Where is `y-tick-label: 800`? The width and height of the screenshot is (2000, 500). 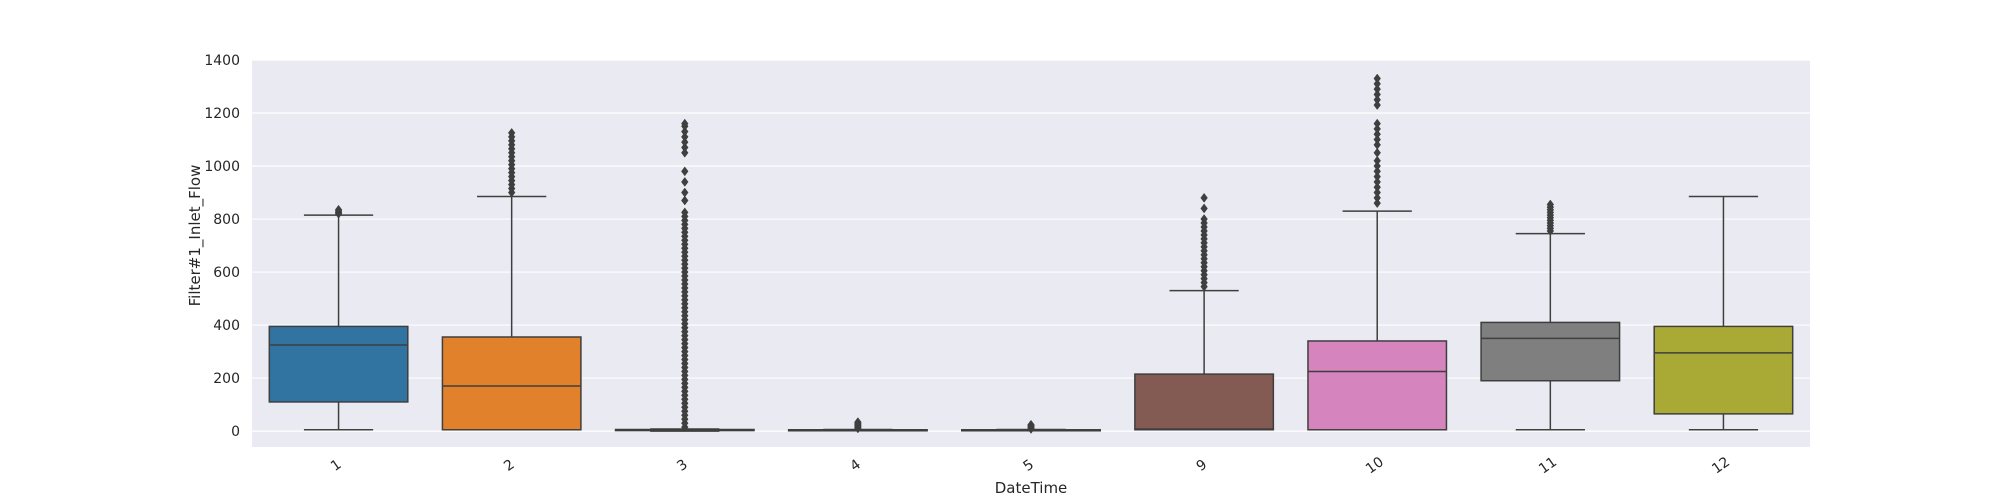 y-tick-label: 800 is located at coordinates (226, 220).